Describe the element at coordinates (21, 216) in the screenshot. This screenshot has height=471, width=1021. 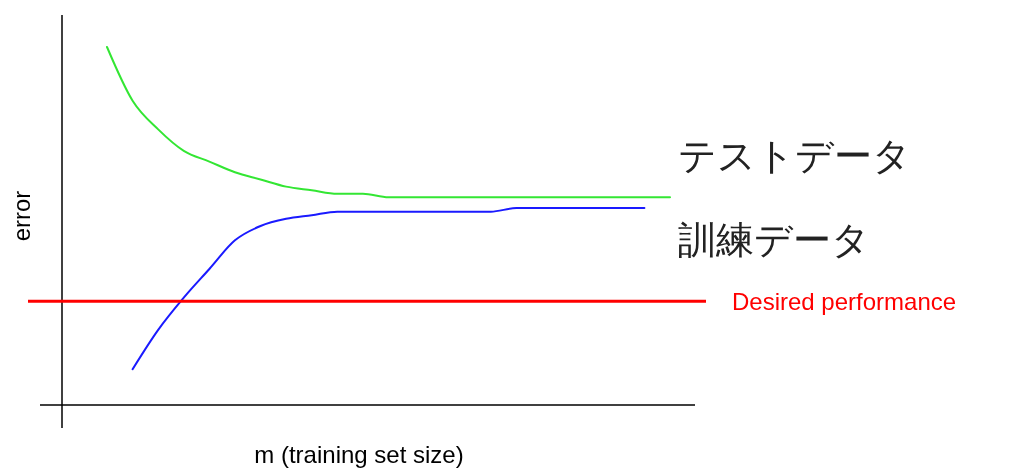
I see `y-axis-title: error` at that location.